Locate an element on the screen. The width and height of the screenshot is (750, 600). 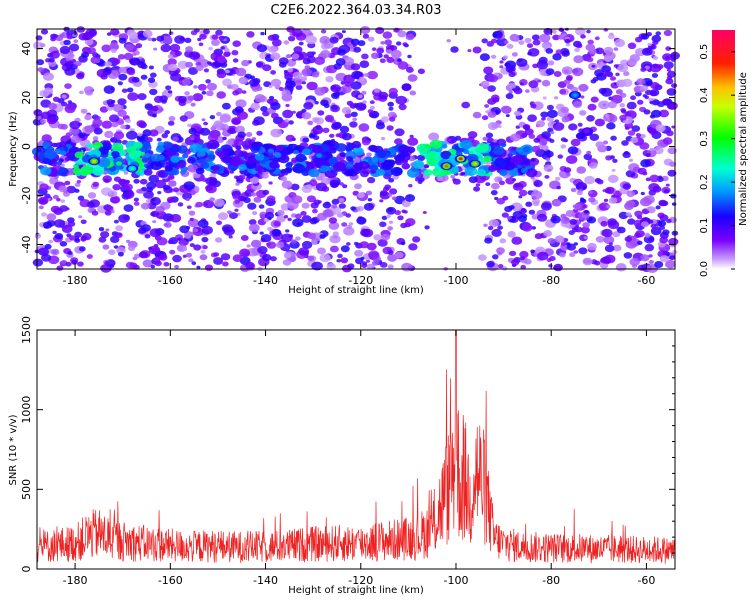
colorbar-tick-label: 0.0 is located at coordinates (704, 269).